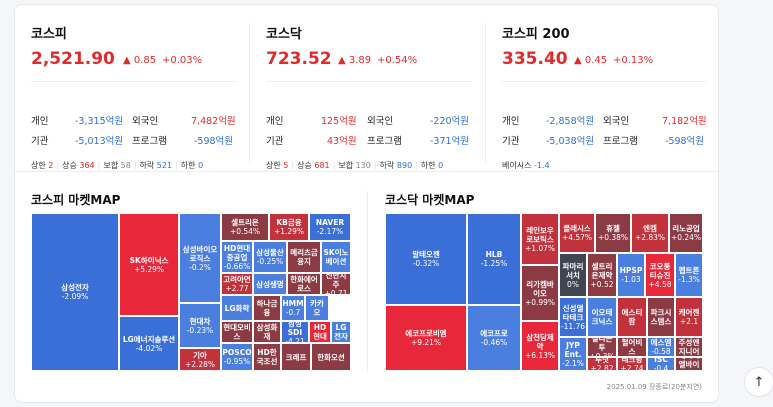 The height and width of the screenshot is (407, 773). Describe the element at coordinates (602, 275) in the screenshot. I see `treemap-tile: 셀트리온제약 +0.52` at that location.